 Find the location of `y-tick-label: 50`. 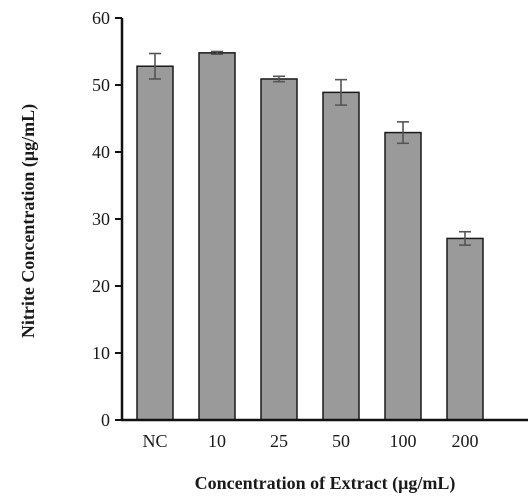

y-tick-label: 50 is located at coordinates (101, 85).